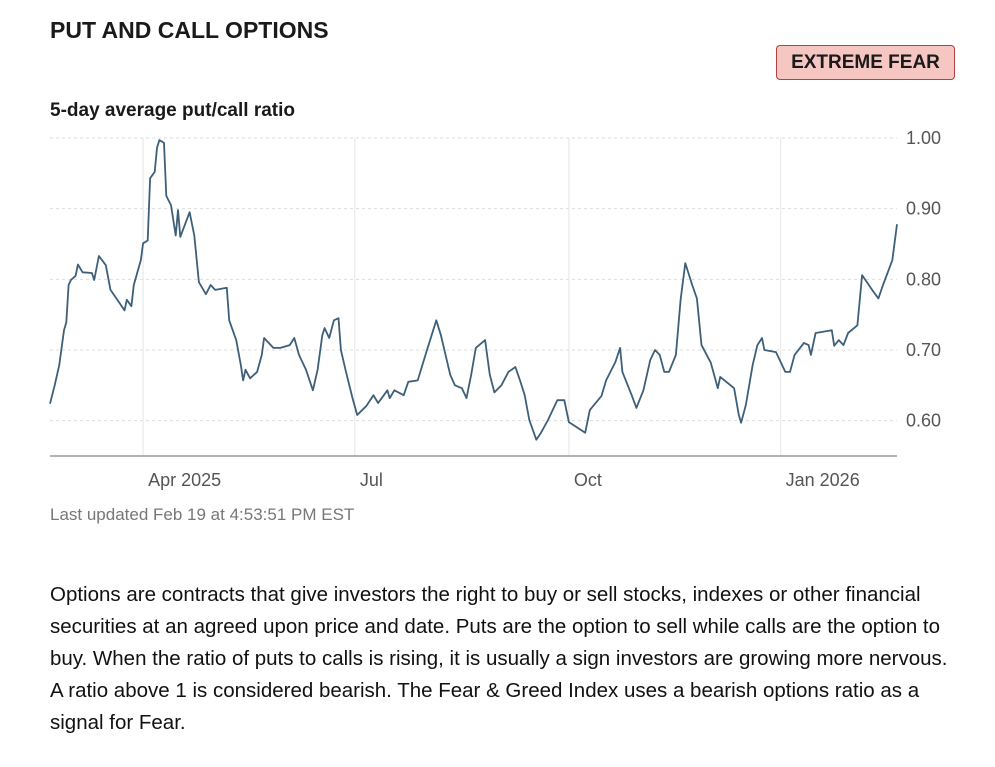  Describe the element at coordinates (923, 138) in the screenshot. I see `y-tick-label: 1.00` at that location.